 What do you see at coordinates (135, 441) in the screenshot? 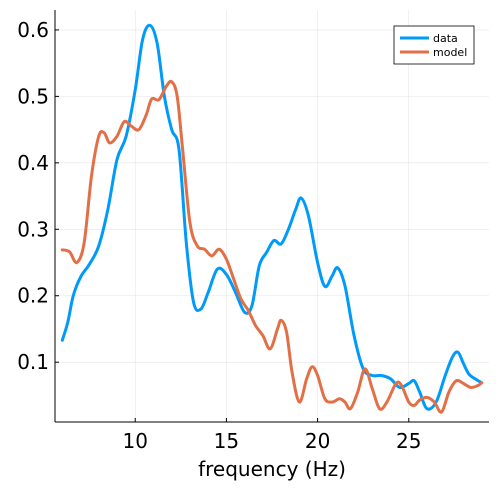
I see `x-tick-label: 10` at bounding box center [135, 441].